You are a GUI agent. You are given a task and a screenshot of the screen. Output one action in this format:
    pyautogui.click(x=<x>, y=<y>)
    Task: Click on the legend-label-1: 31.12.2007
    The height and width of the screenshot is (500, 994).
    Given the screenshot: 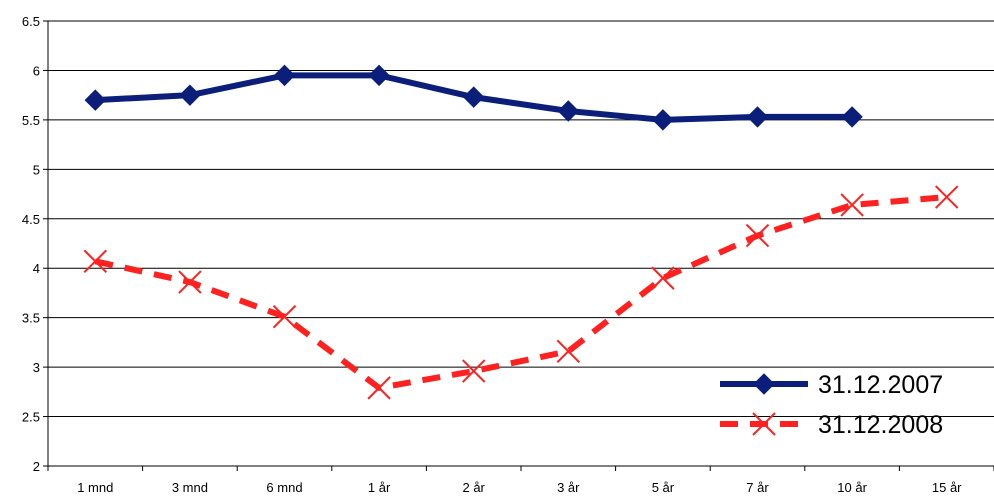 What is the action you would take?
    pyautogui.click(x=880, y=385)
    